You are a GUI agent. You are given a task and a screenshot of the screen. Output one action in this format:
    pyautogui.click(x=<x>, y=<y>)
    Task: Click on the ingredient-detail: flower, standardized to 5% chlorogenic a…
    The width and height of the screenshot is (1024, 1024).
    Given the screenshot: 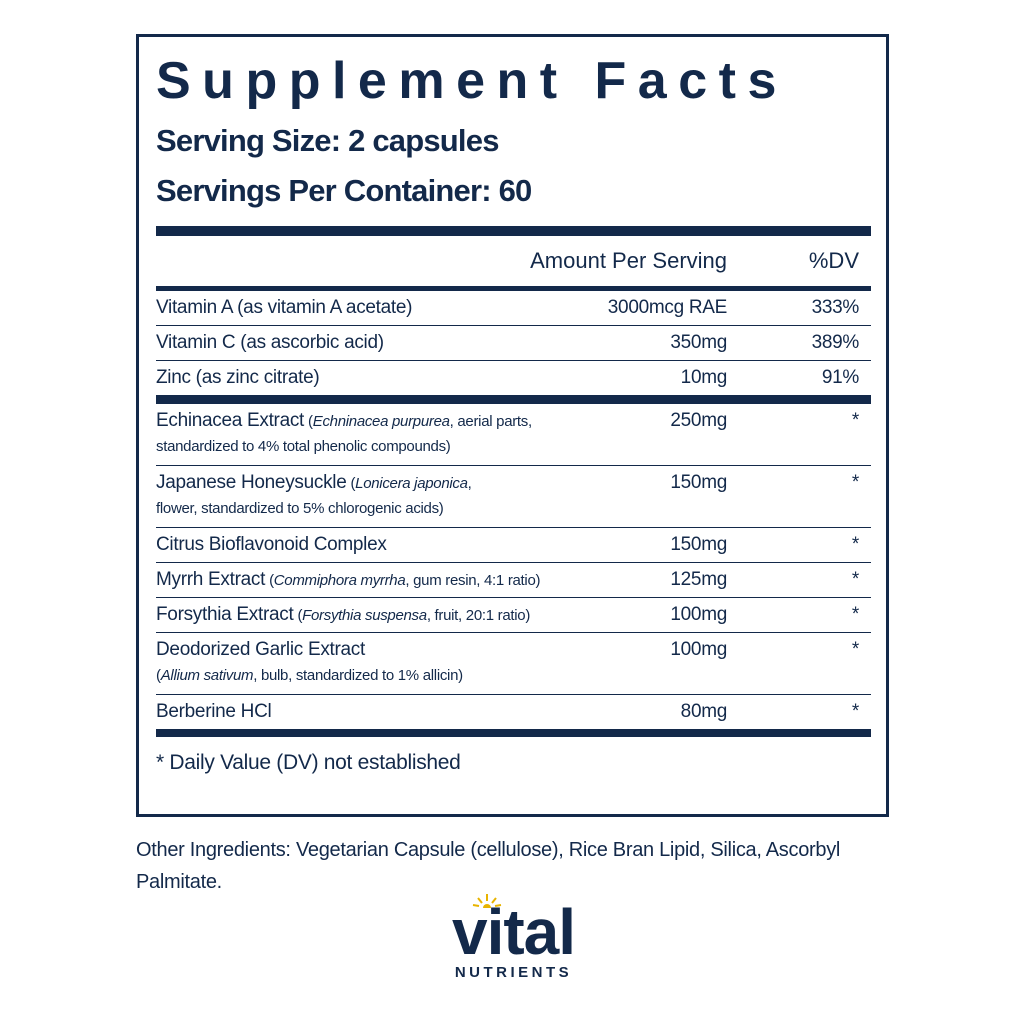 What is the action you would take?
    pyautogui.click(x=300, y=508)
    